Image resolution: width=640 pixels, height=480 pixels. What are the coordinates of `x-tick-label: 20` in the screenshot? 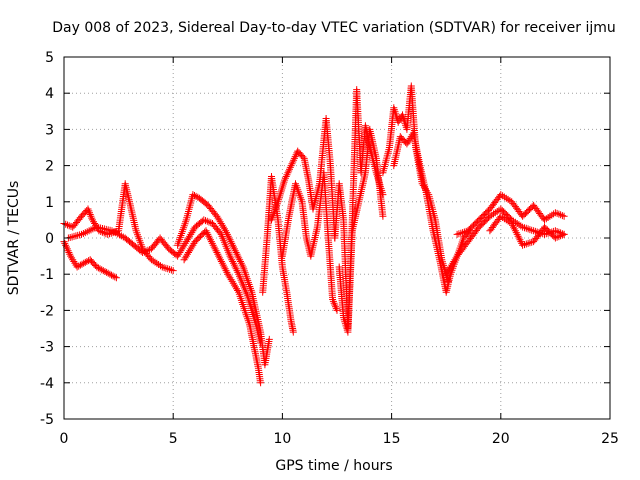 It's located at (501, 439).